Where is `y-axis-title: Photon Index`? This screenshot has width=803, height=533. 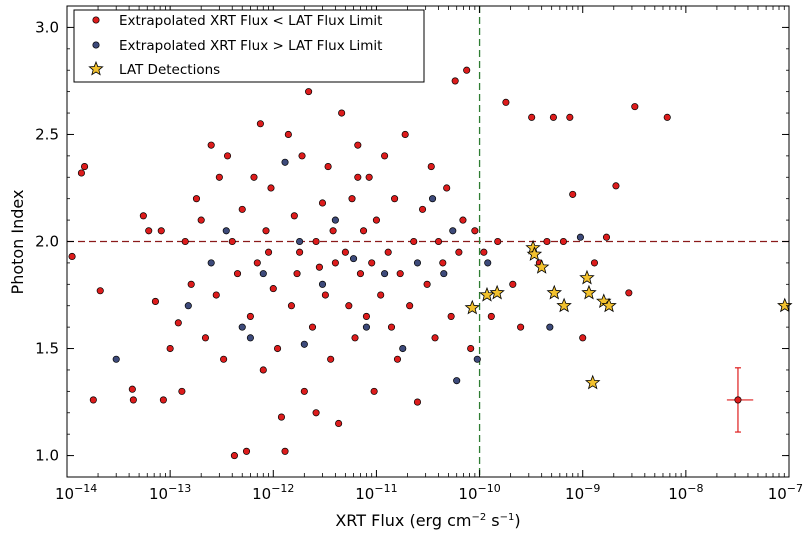 y-axis-title: Photon Index is located at coordinates (17, 242).